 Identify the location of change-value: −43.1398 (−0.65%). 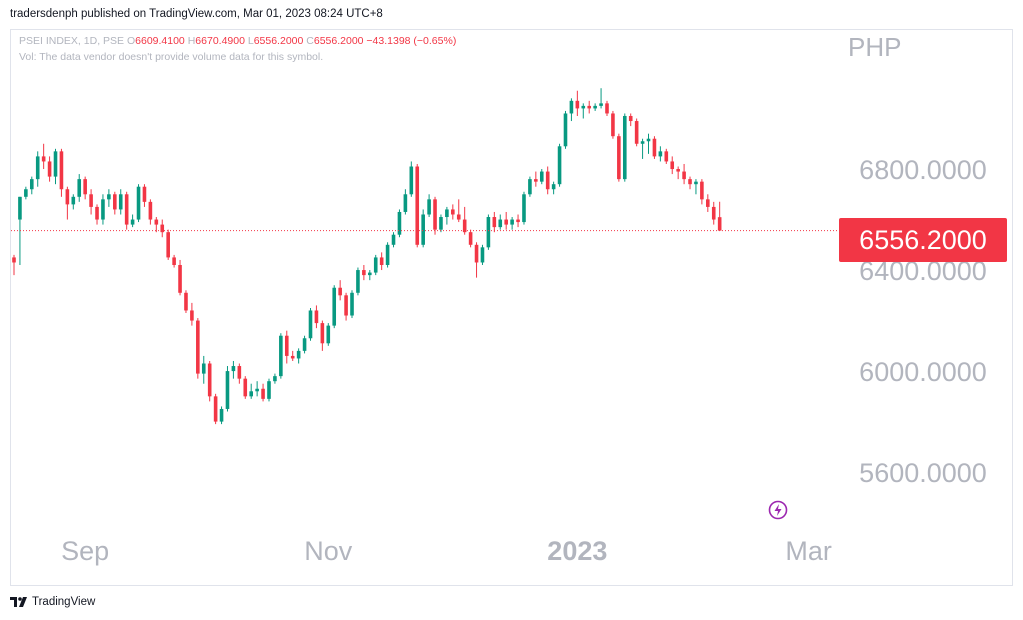
(411, 41).